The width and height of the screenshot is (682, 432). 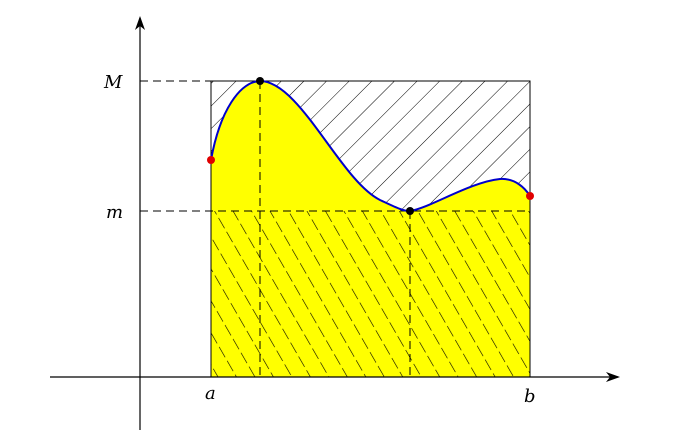 I want to click on label-a: a, so click(x=210, y=393).